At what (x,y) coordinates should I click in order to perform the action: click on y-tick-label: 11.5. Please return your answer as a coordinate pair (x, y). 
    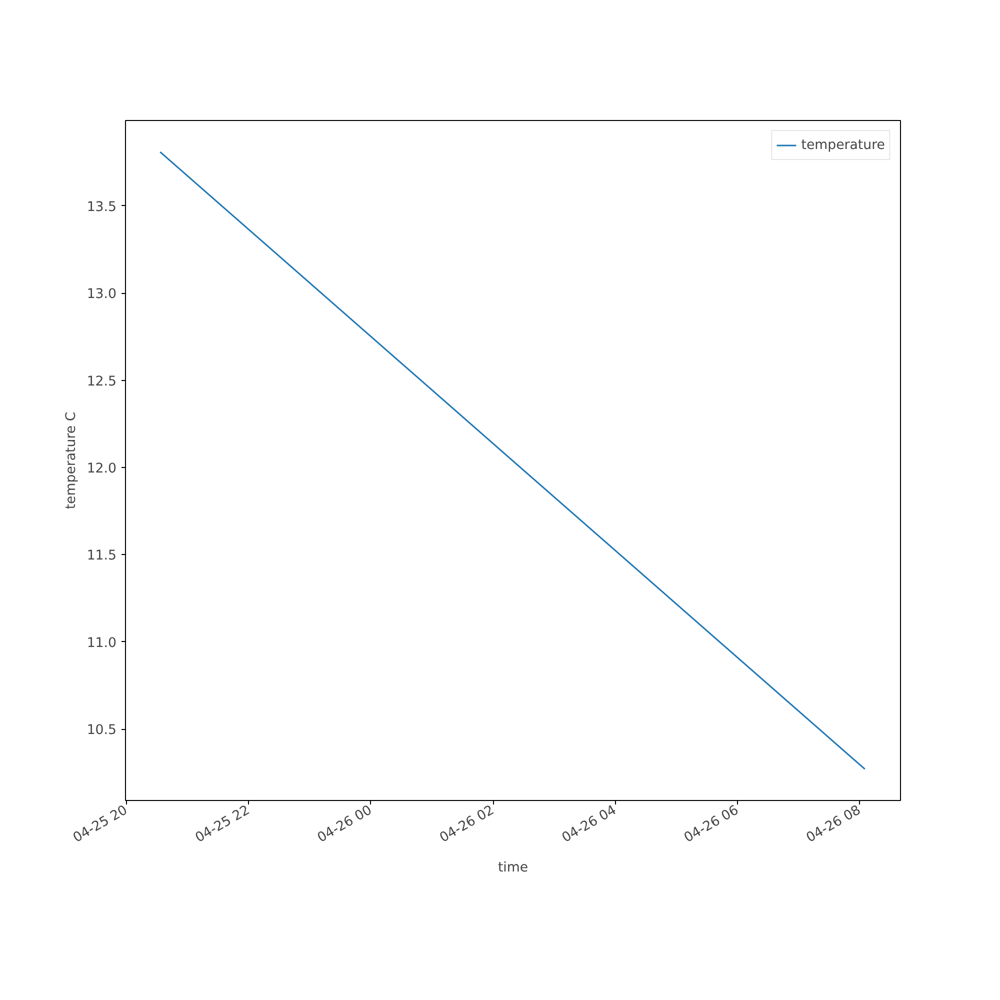
    Looking at the image, I should click on (101, 556).